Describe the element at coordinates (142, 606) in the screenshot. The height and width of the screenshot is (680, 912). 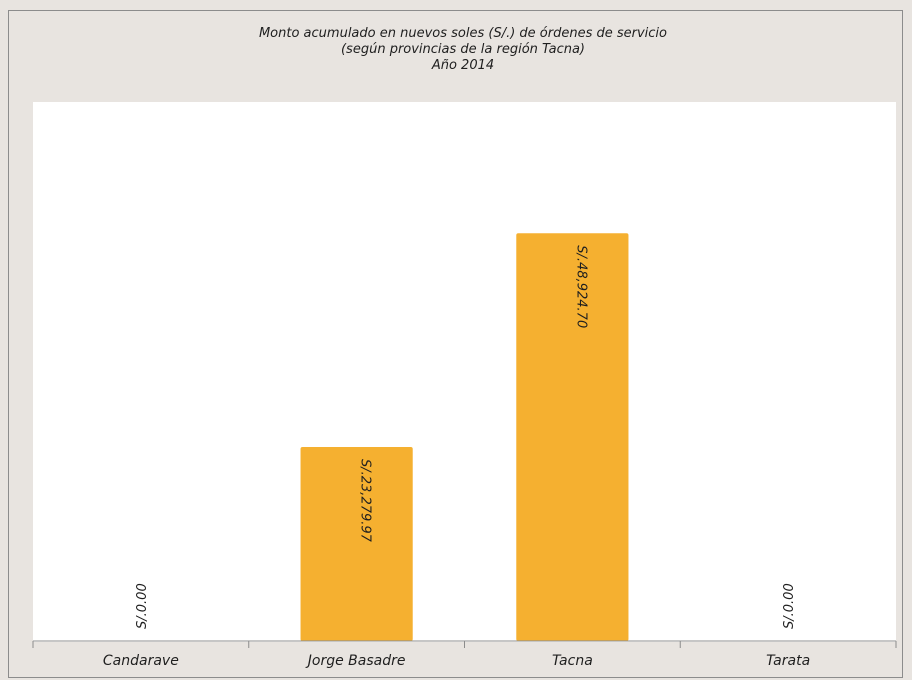
I see `data-label-candarave: S/.0.00` at that location.